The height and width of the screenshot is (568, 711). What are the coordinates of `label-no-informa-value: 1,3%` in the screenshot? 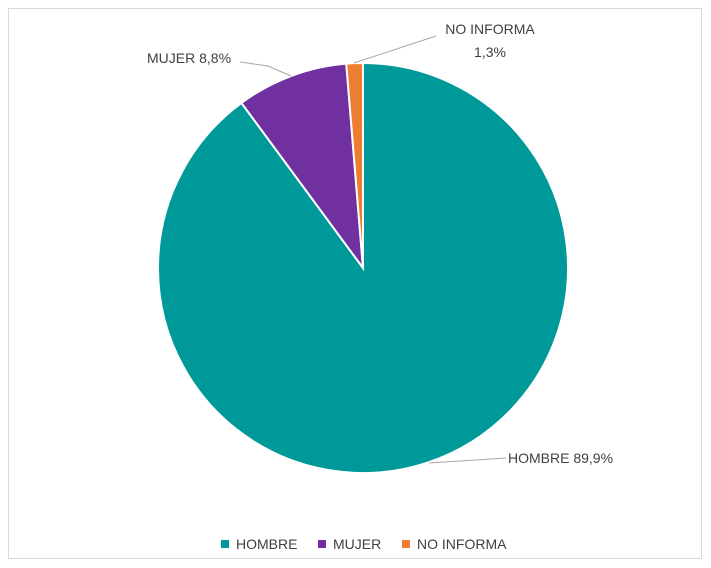 It's located at (490, 52).